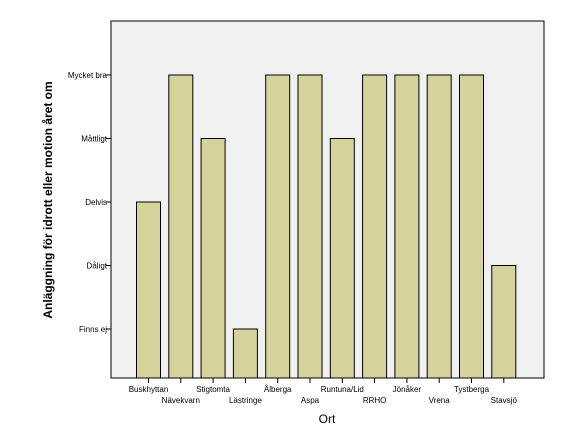 Image resolution: width=574 pixels, height=442 pixels. What do you see at coordinates (213, 389) in the screenshot?
I see `x-tick-label: Stigtomta` at bounding box center [213, 389].